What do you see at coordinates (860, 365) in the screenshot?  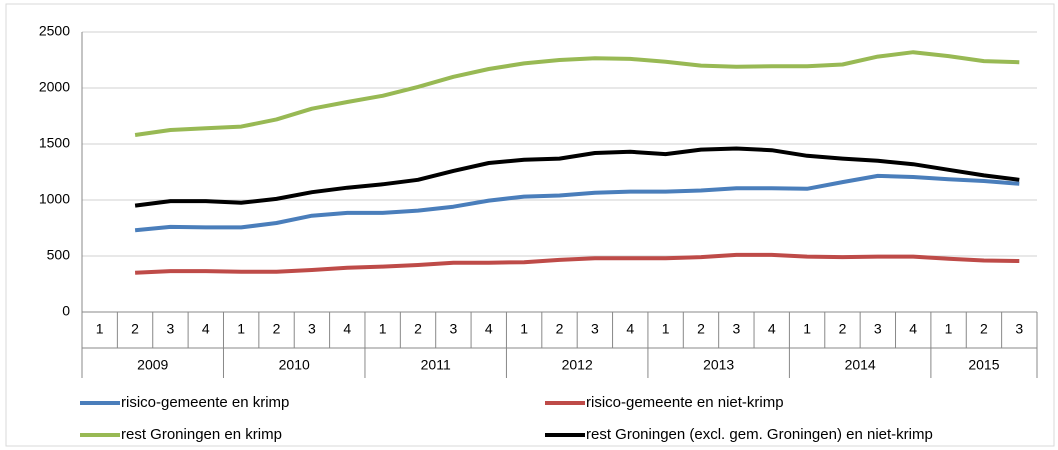 I see `x-group-label: 2014` at bounding box center [860, 365].